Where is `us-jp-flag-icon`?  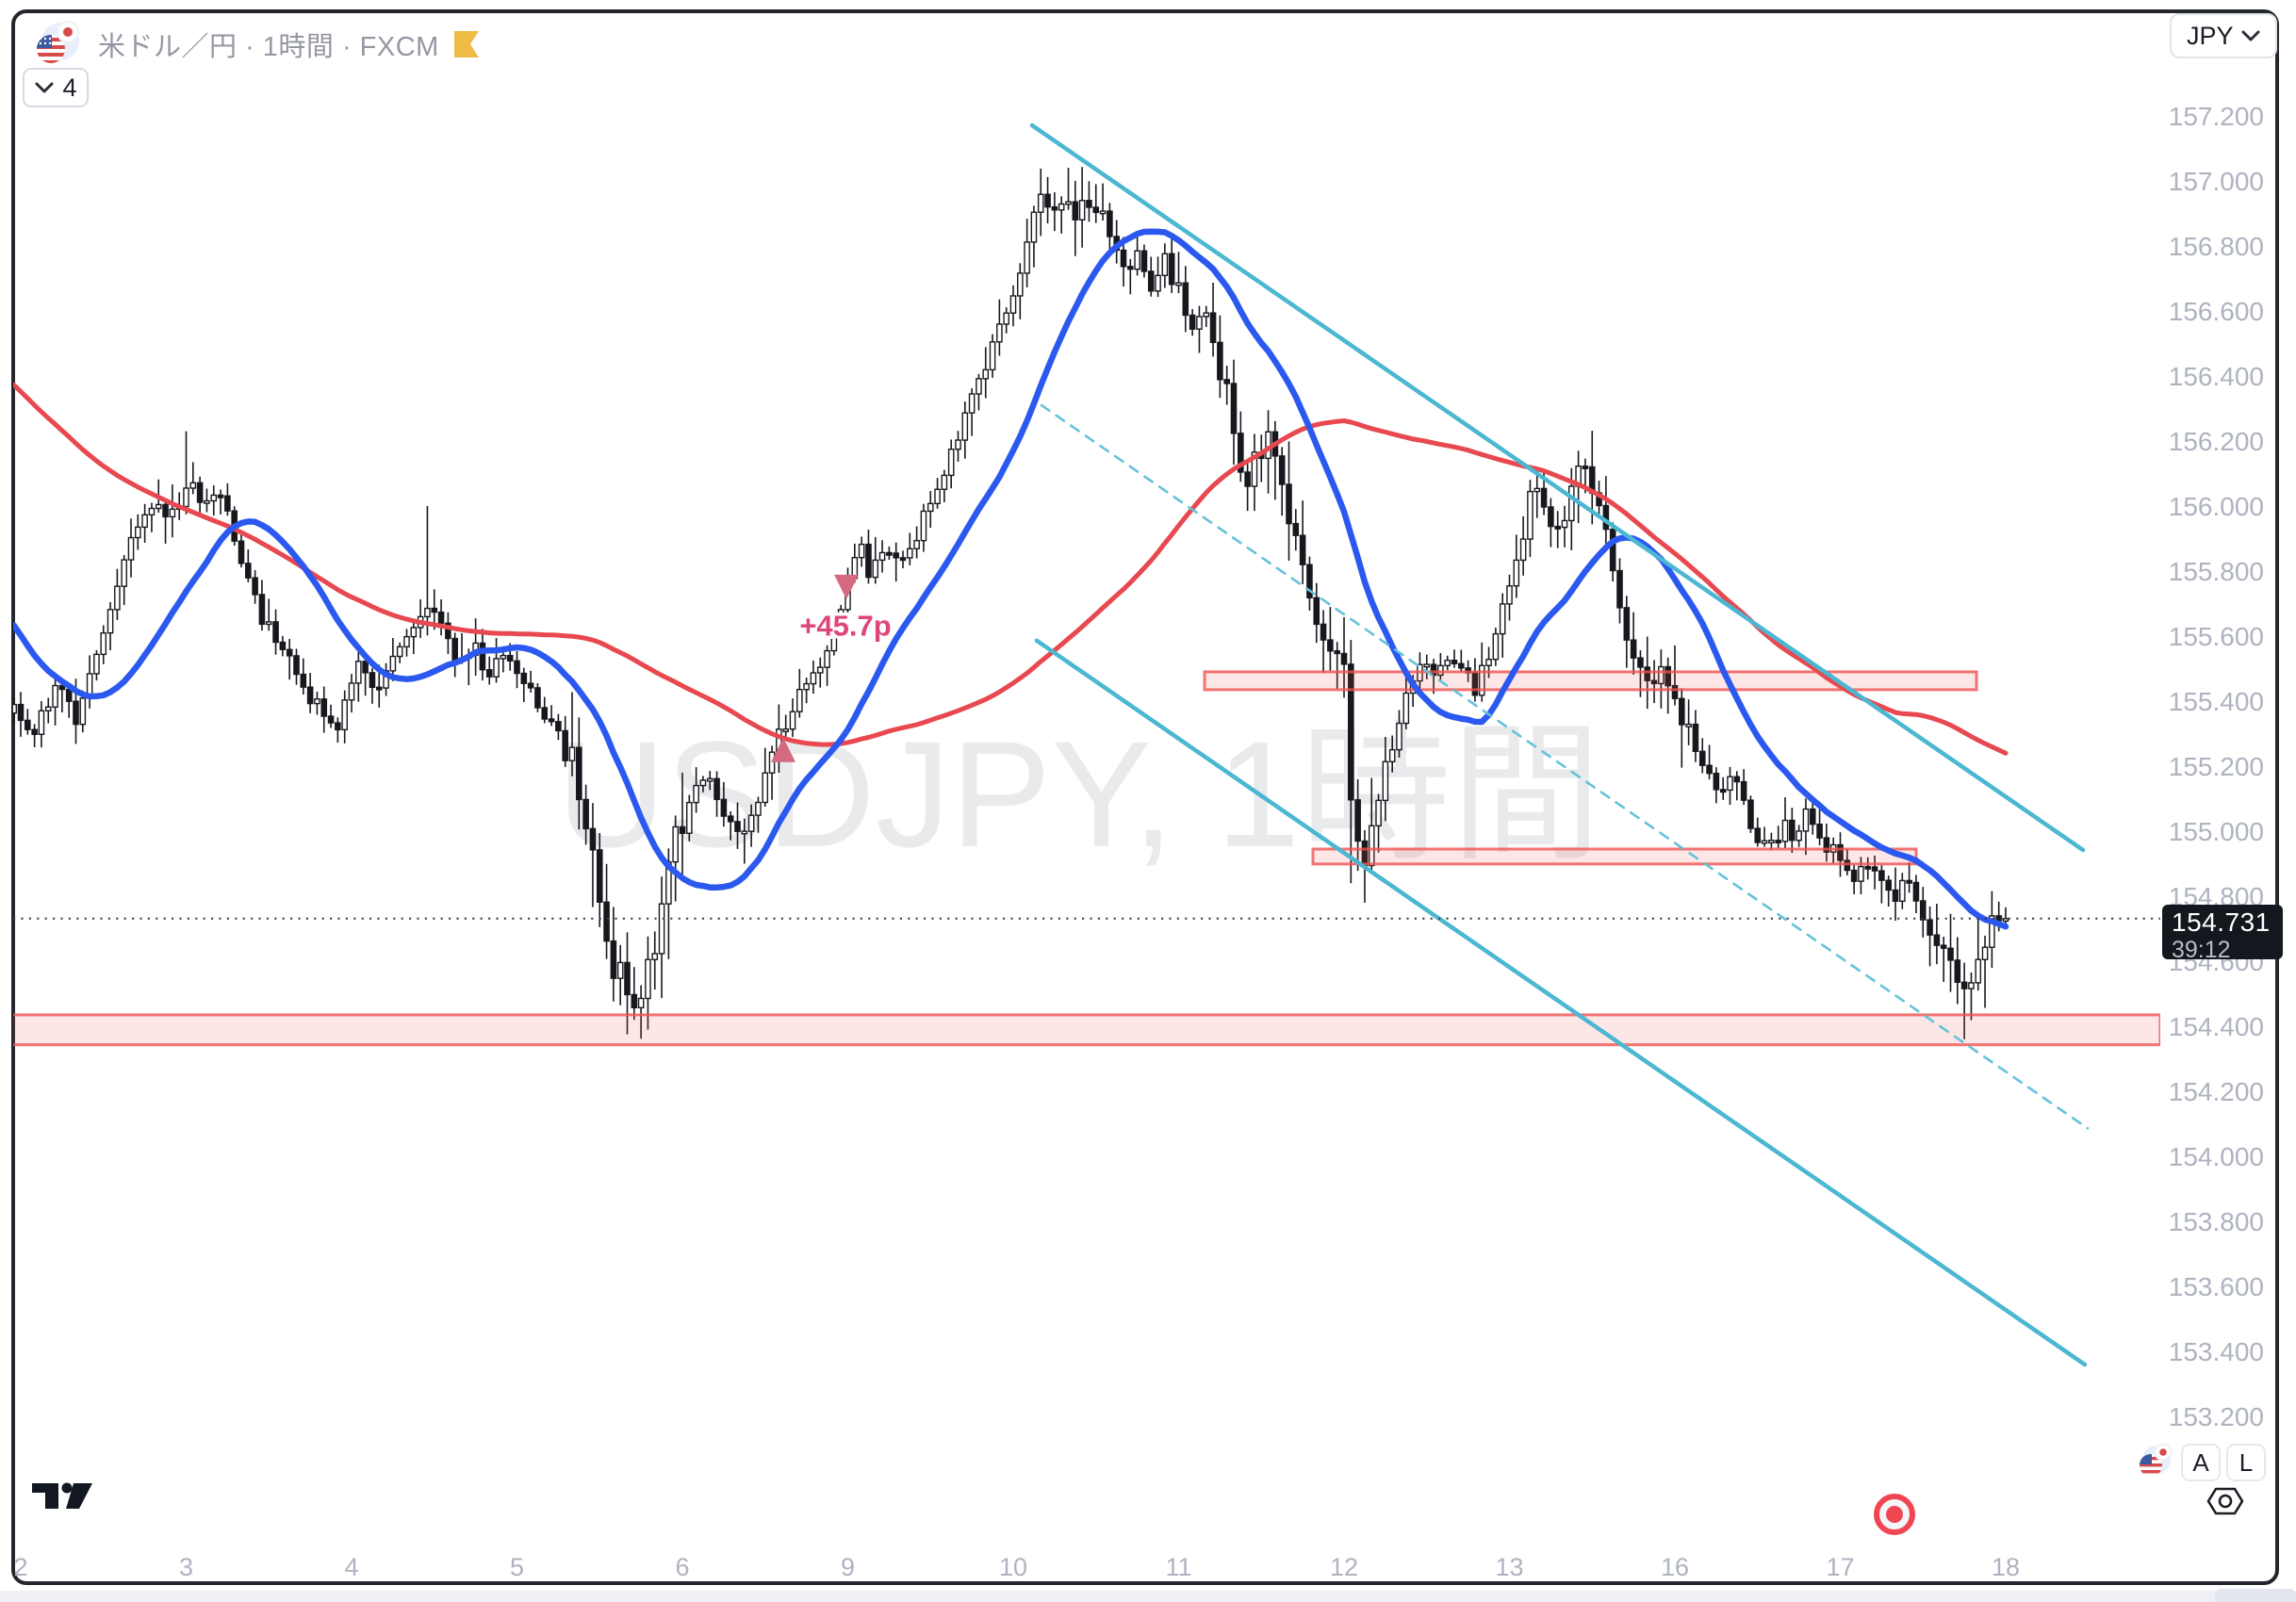 us-jp-flag-icon is located at coordinates (58, 42).